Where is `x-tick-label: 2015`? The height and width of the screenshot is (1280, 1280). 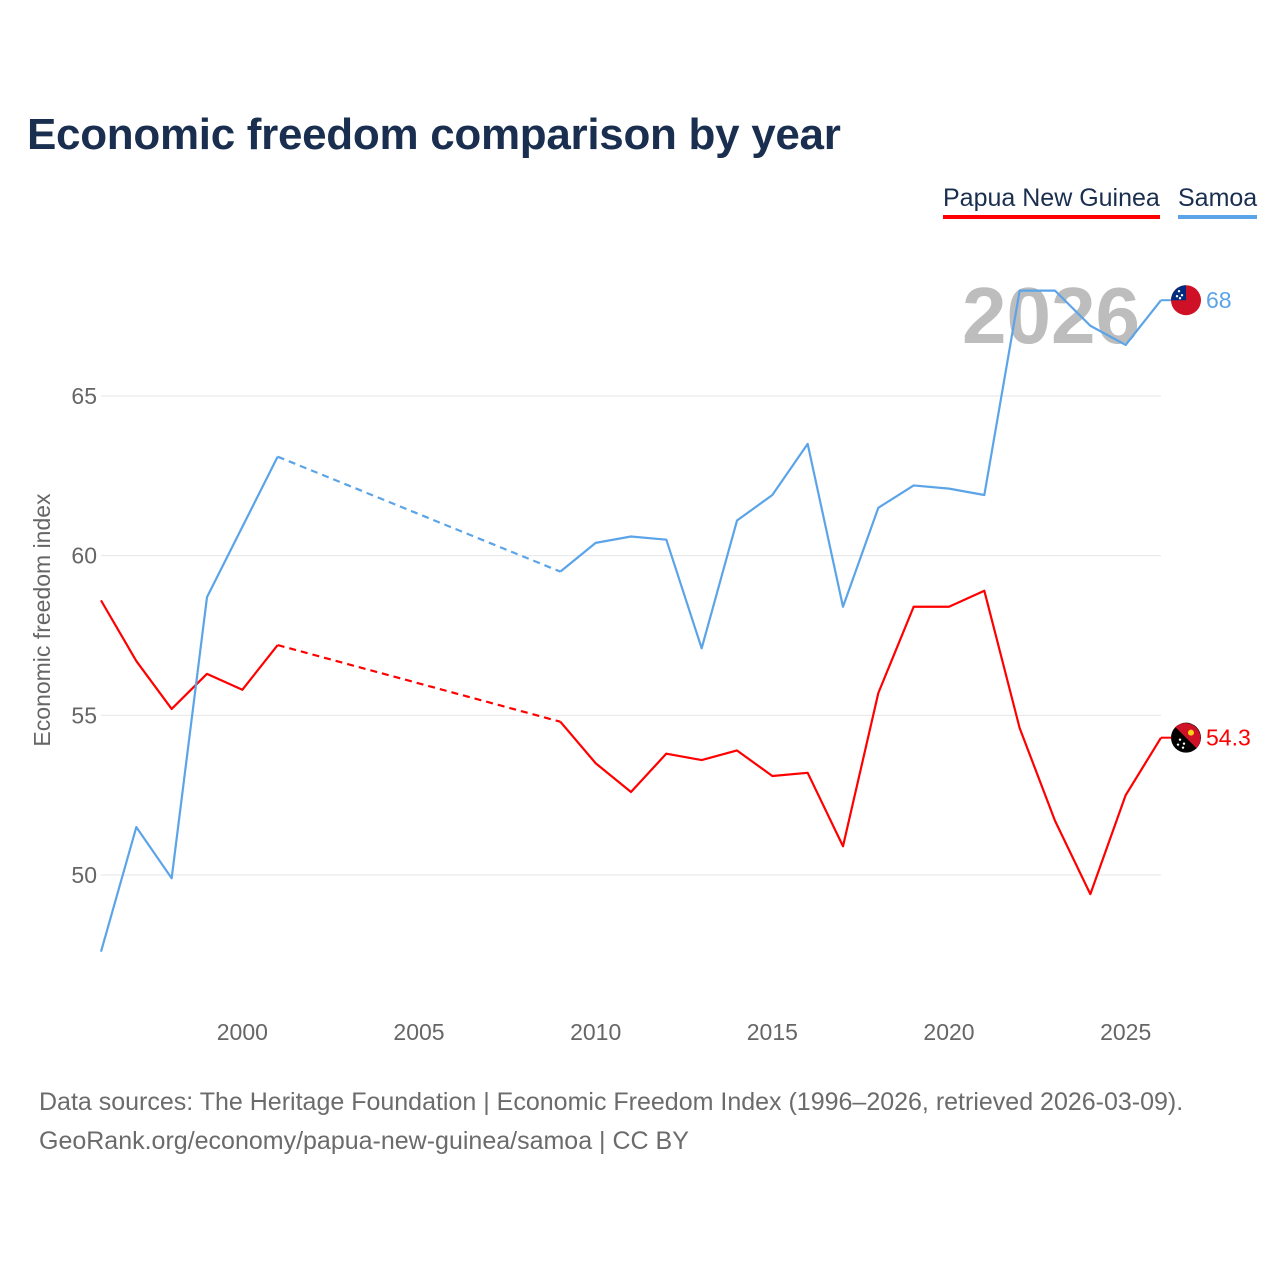
x-tick-label: 2015 is located at coordinates (772, 1032).